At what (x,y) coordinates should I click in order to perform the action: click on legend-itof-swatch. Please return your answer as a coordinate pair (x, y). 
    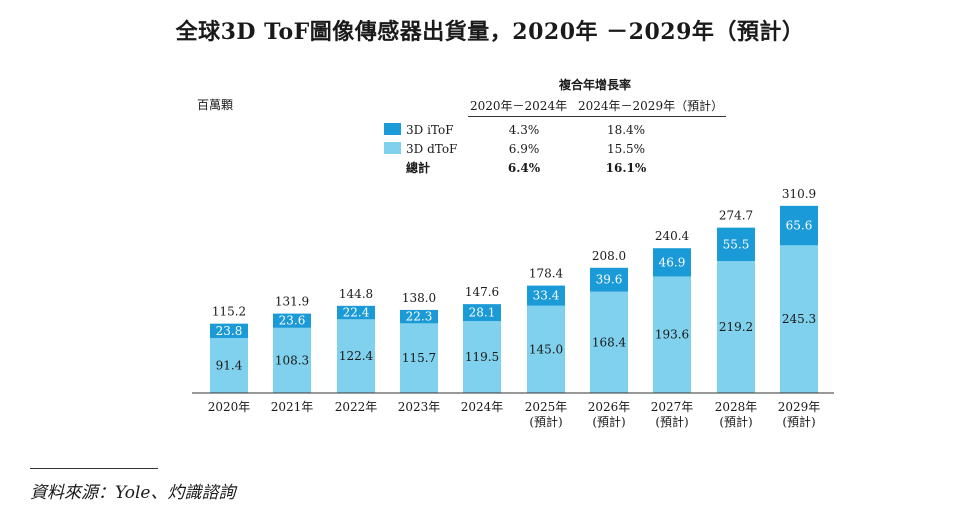
    Looking at the image, I should click on (392, 129).